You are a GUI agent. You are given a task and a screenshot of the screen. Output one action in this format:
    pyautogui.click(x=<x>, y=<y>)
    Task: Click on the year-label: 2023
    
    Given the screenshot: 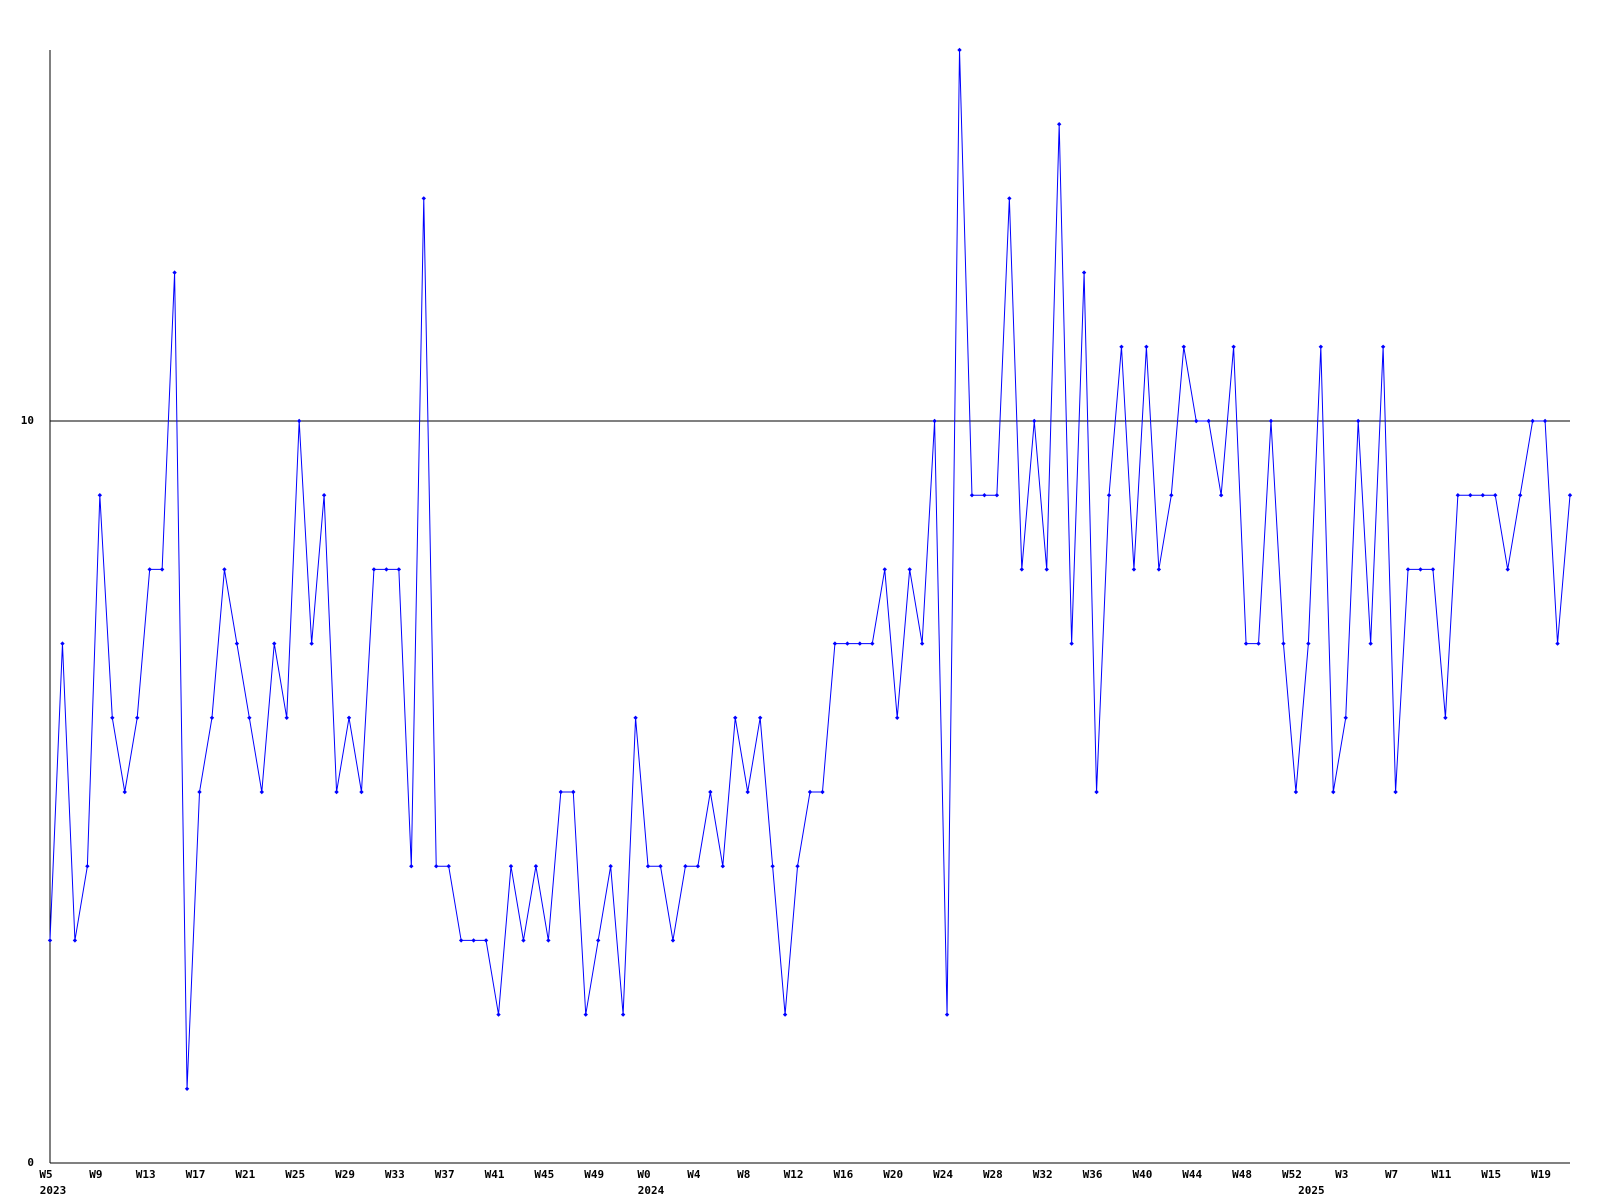 What is the action you would take?
    pyautogui.click(x=53, y=1190)
    